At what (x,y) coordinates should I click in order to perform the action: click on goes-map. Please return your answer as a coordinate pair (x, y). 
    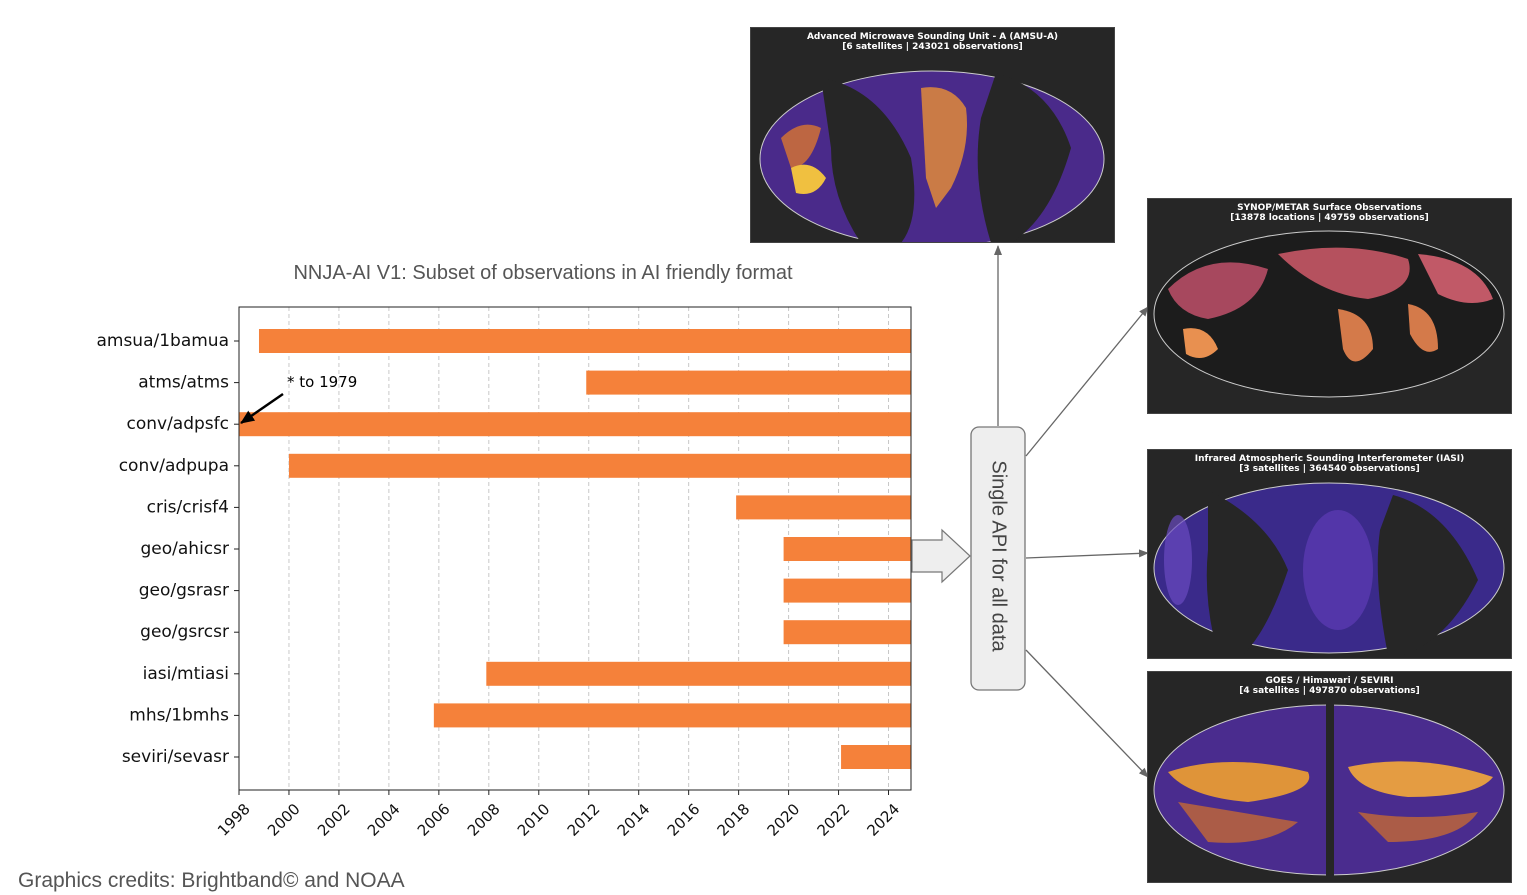
    Looking at the image, I should click on (1329, 792).